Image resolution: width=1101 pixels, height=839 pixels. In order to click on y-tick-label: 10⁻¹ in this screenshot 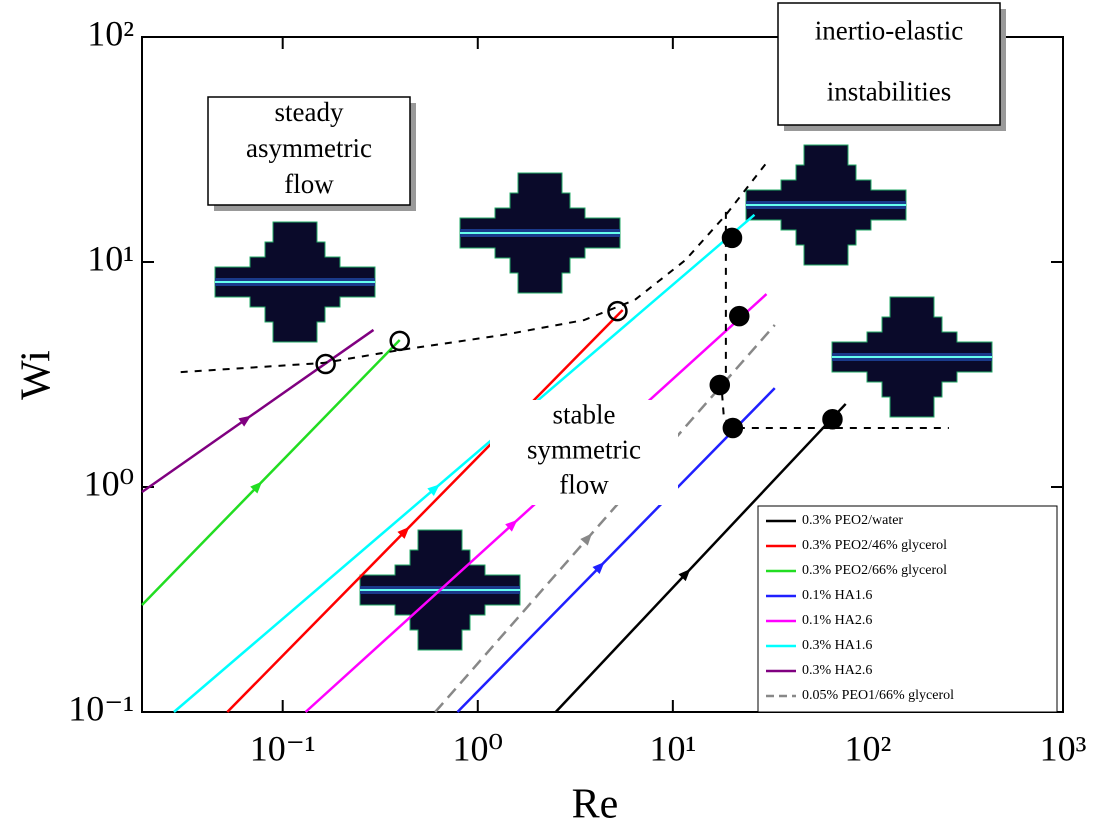, I will do `click(101, 708)`.